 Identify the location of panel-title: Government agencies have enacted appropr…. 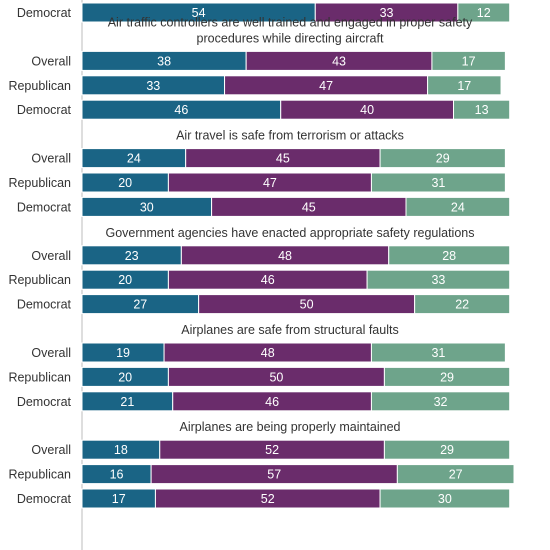
(290, 233).